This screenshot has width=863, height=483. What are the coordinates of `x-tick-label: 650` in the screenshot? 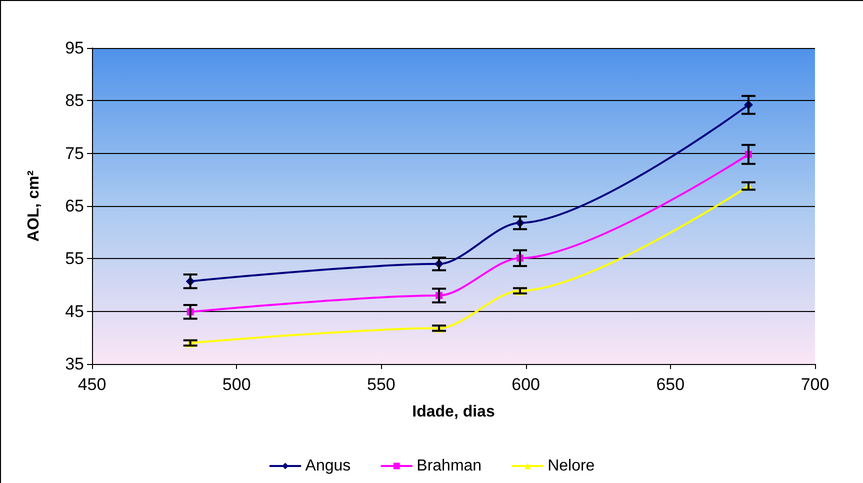 It's located at (670, 384).